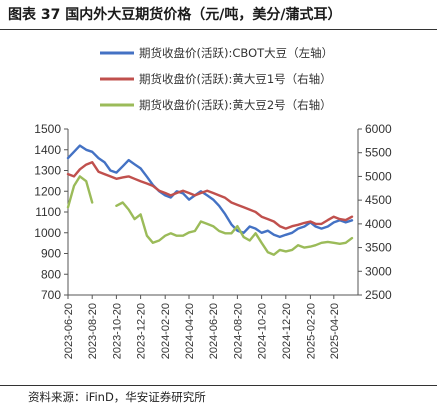  Describe the element at coordinates (238, 331) in the screenshot. I see `x-axis-tick-label: 2024-08-20` at that location.